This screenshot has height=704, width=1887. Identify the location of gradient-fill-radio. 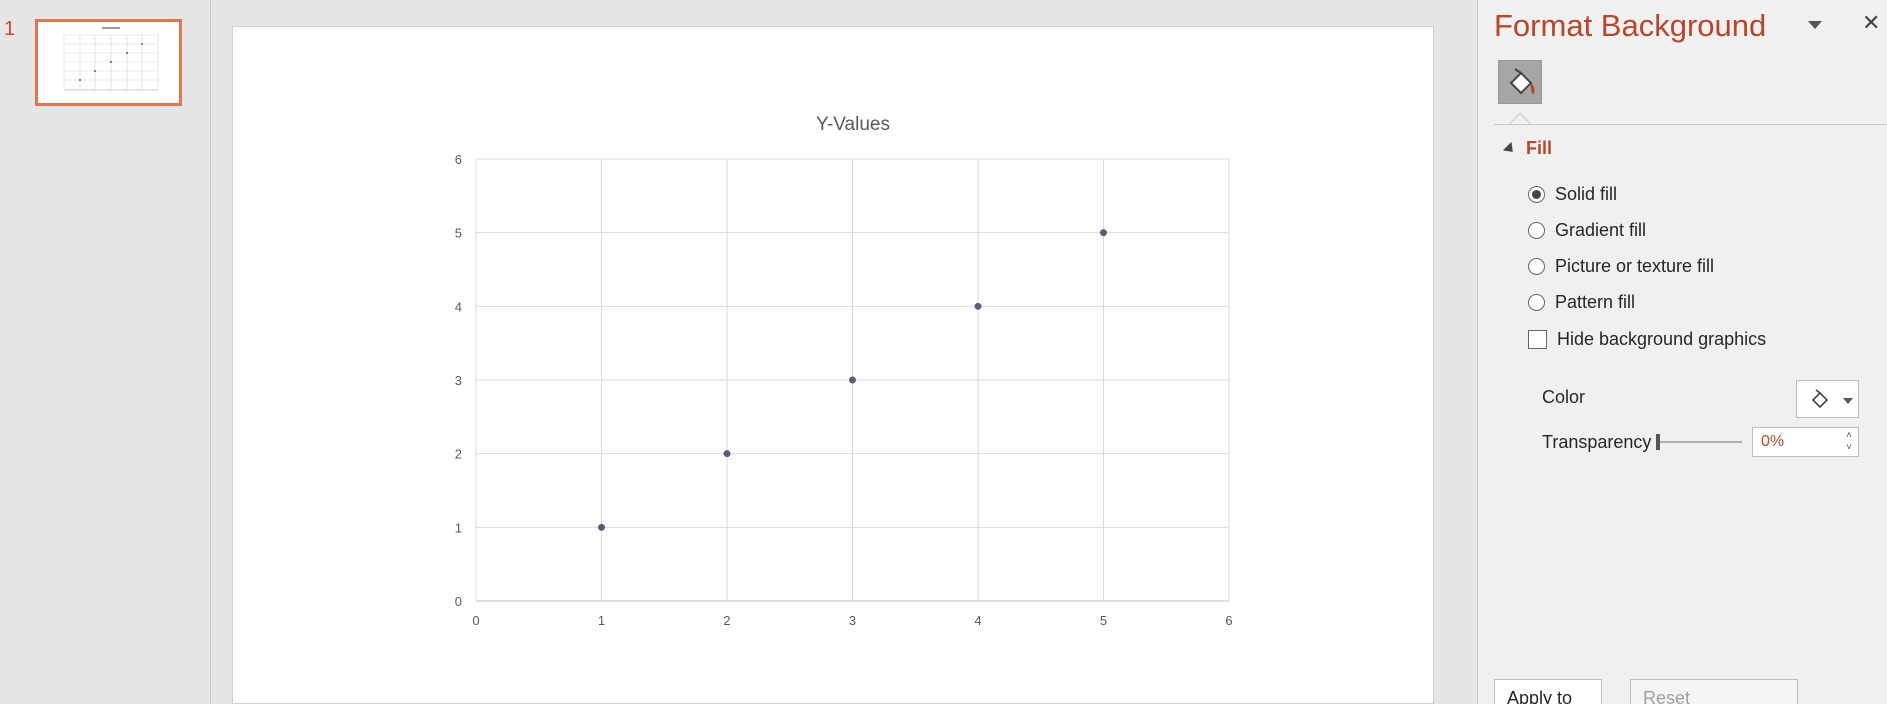
(1536, 230).